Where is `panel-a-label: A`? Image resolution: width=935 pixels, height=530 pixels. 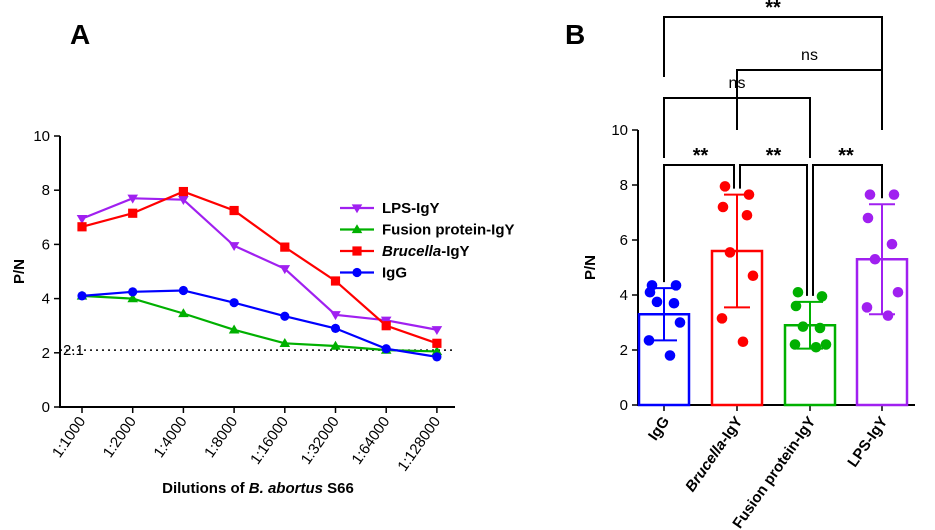
panel-a-label: A is located at coordinates (80, 34).